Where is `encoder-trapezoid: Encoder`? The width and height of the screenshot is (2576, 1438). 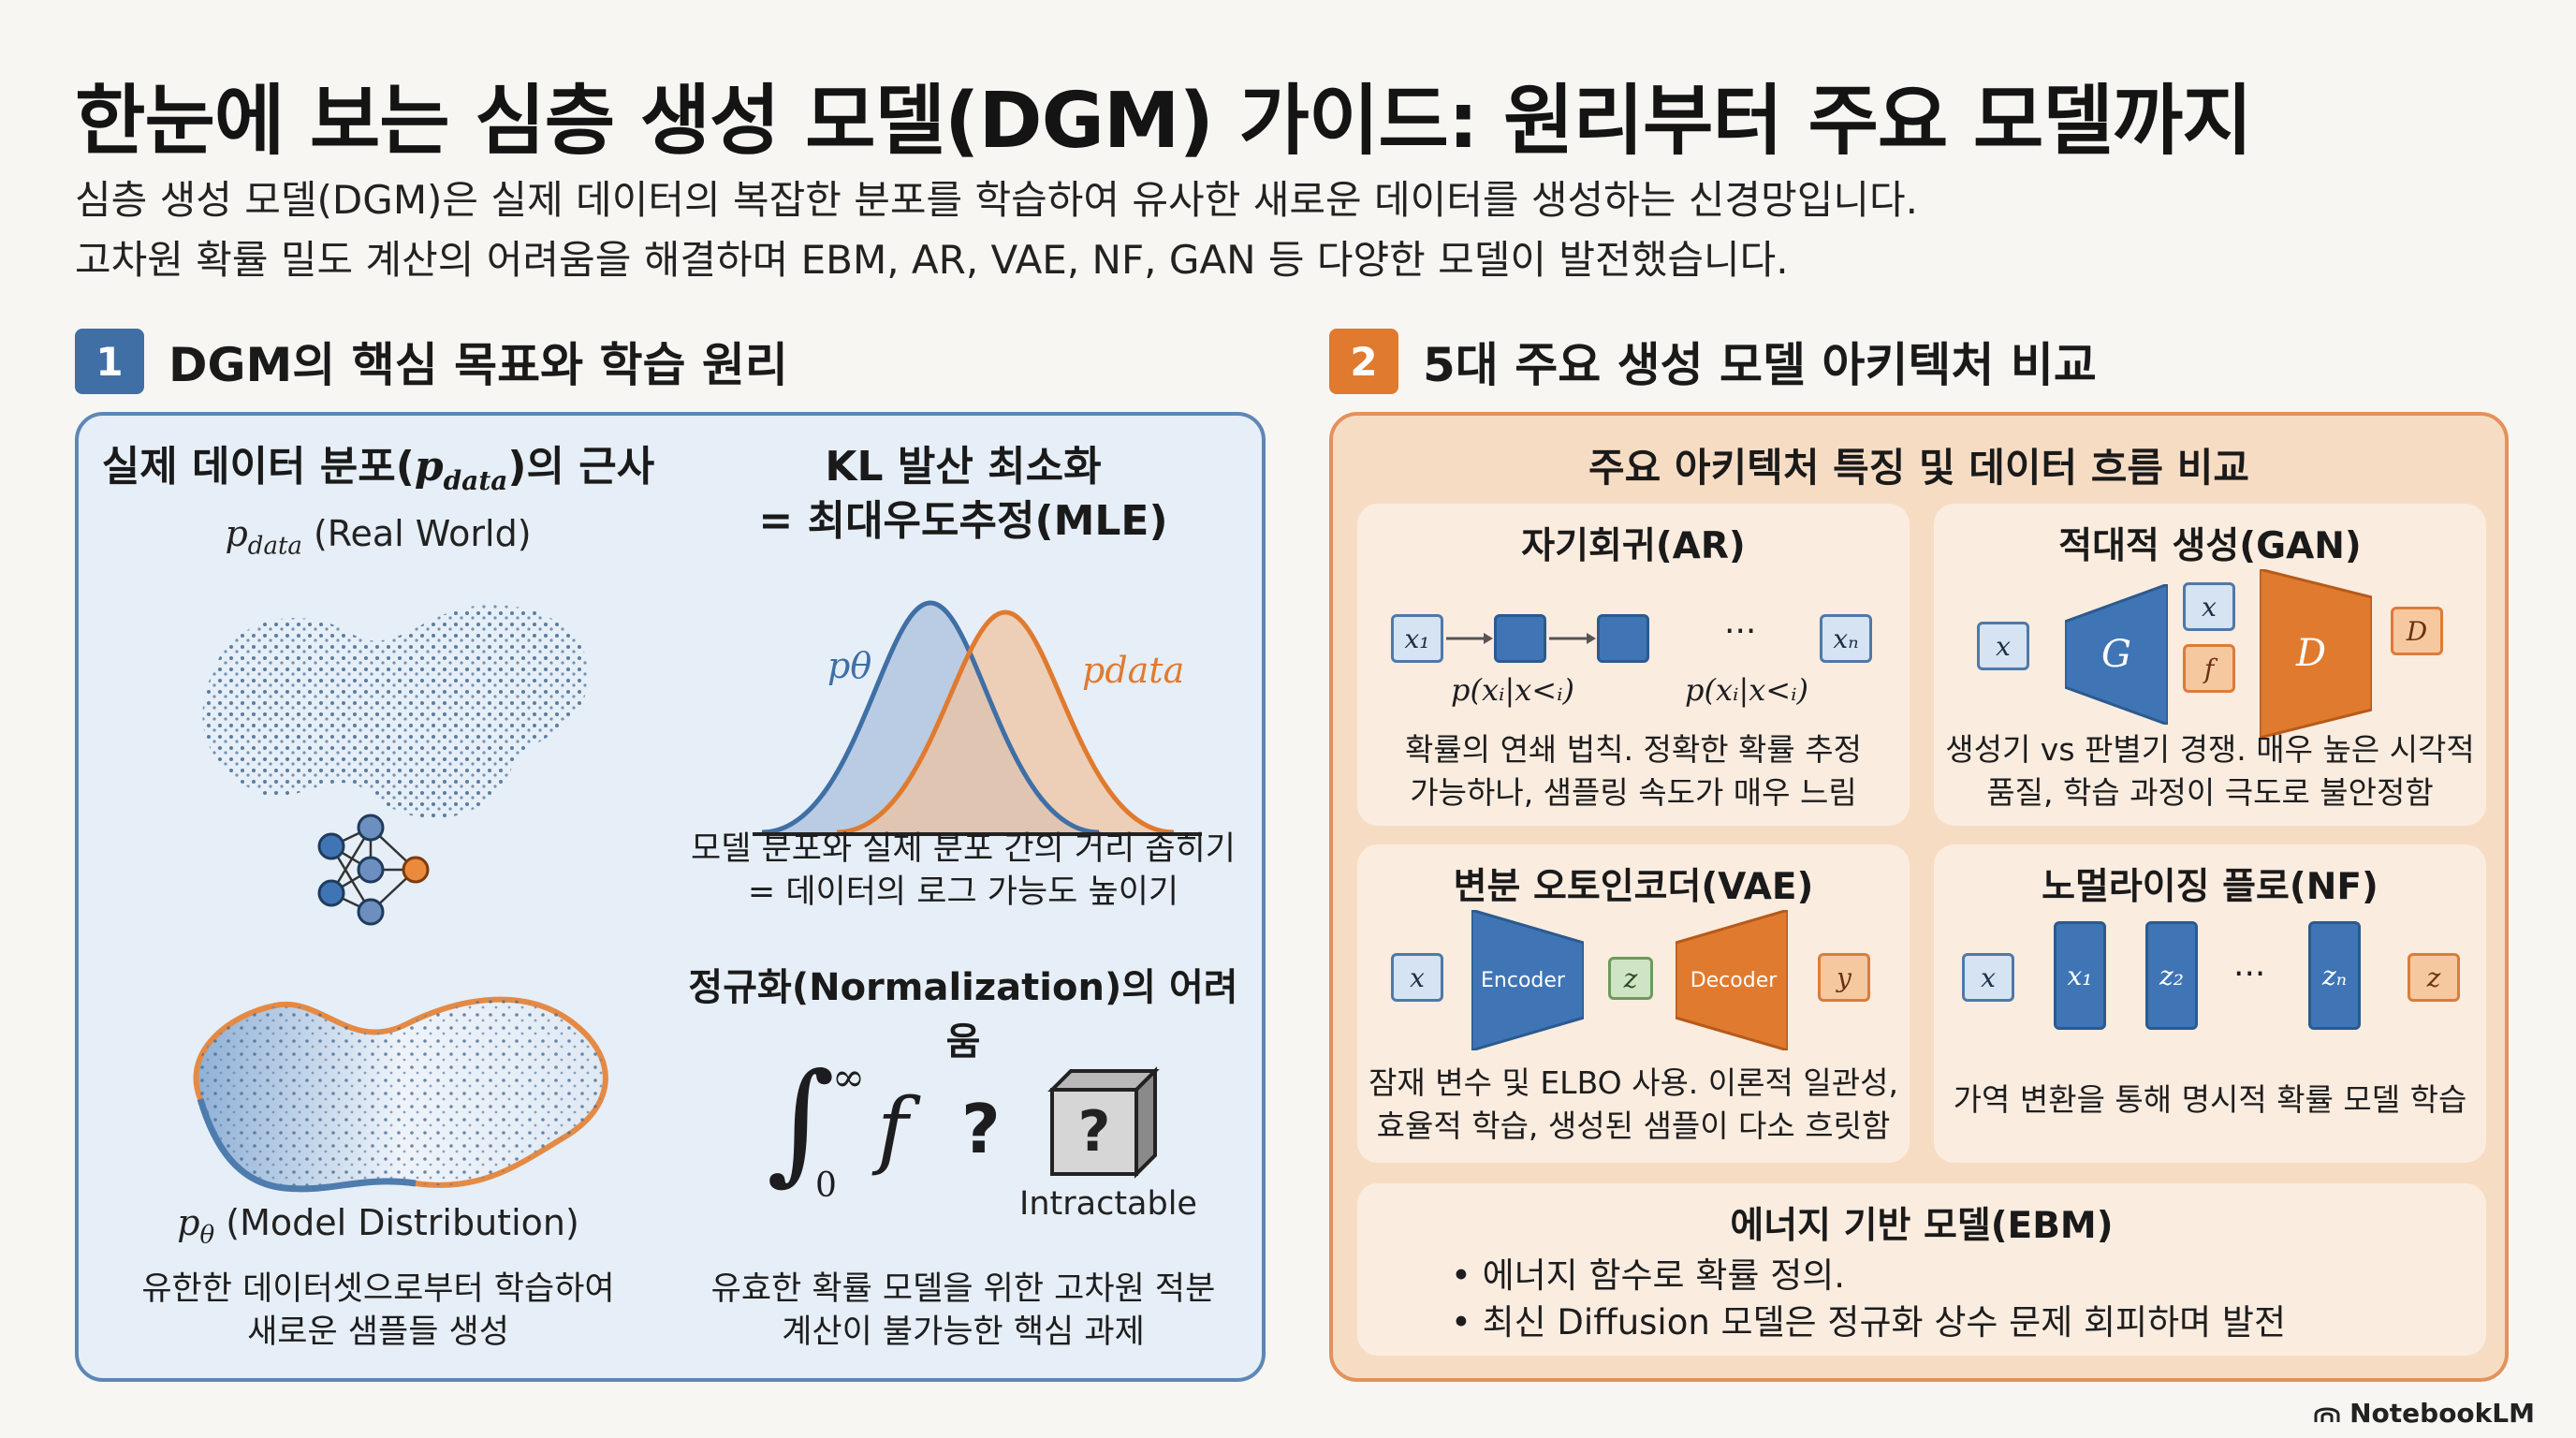
encoder-trapezoid: Encoder is located at coordinates (1527, 980).